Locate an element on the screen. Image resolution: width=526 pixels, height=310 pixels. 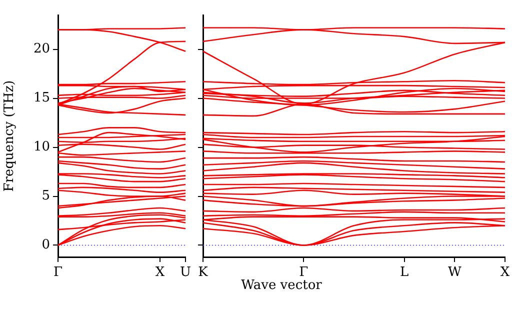
x-tick-label: U is located at coordinates (186, 272).